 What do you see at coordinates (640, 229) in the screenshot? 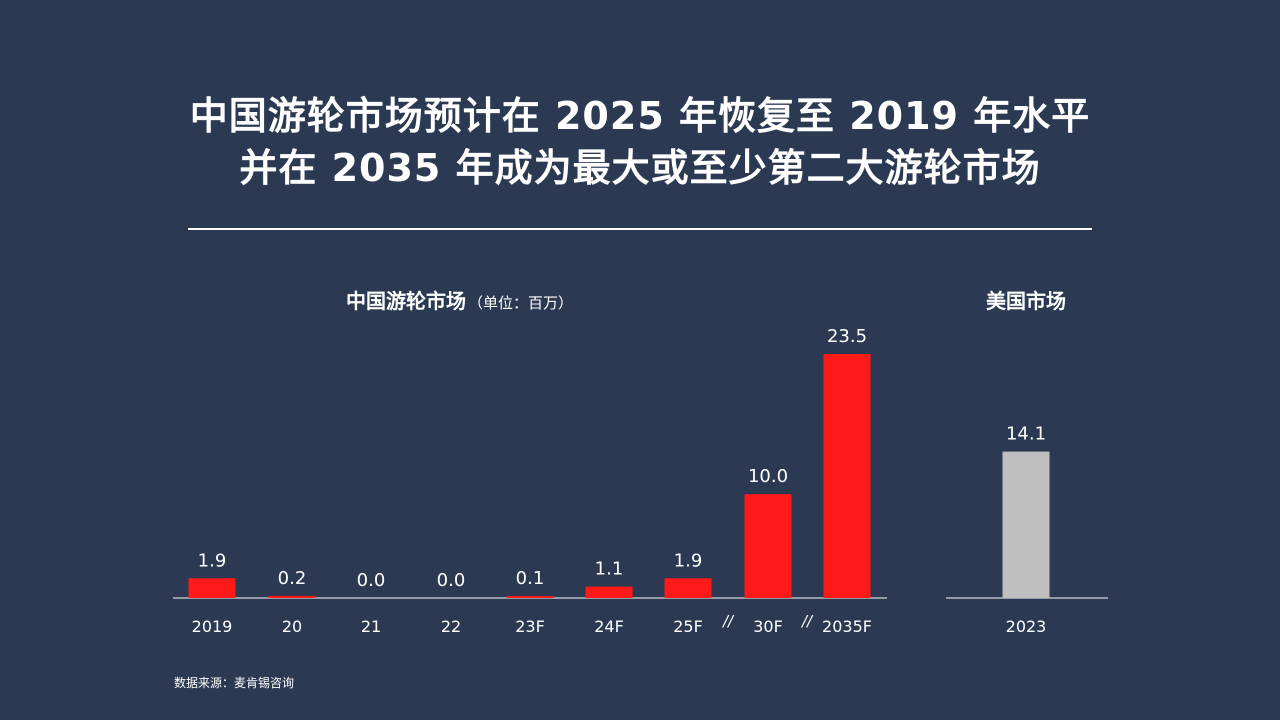
I see `title-divider` at bounding box center [640, 229].